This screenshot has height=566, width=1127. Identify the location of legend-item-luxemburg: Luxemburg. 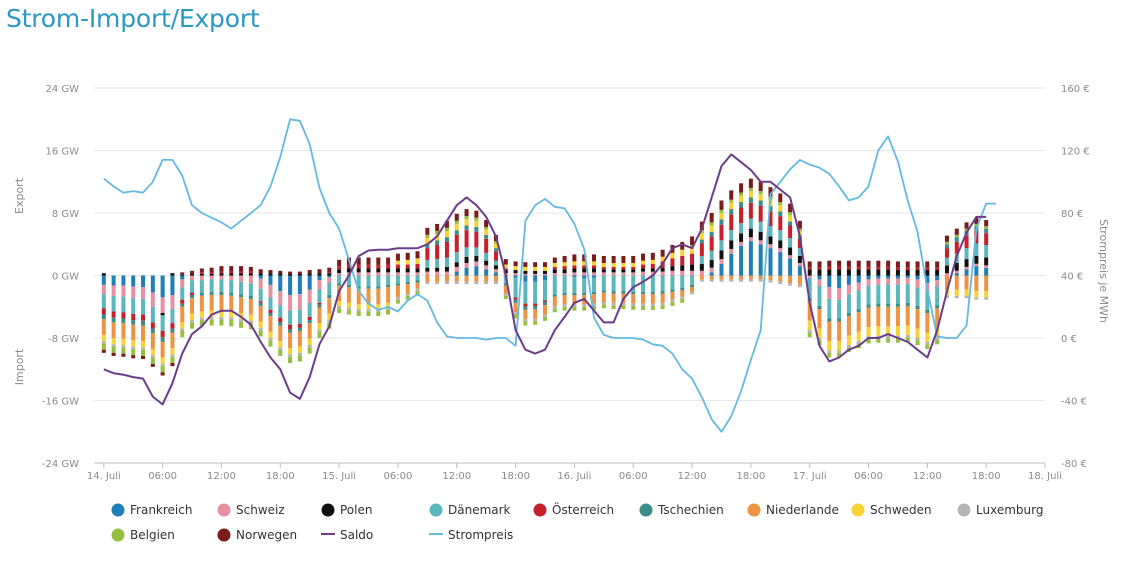
(1000, 510).